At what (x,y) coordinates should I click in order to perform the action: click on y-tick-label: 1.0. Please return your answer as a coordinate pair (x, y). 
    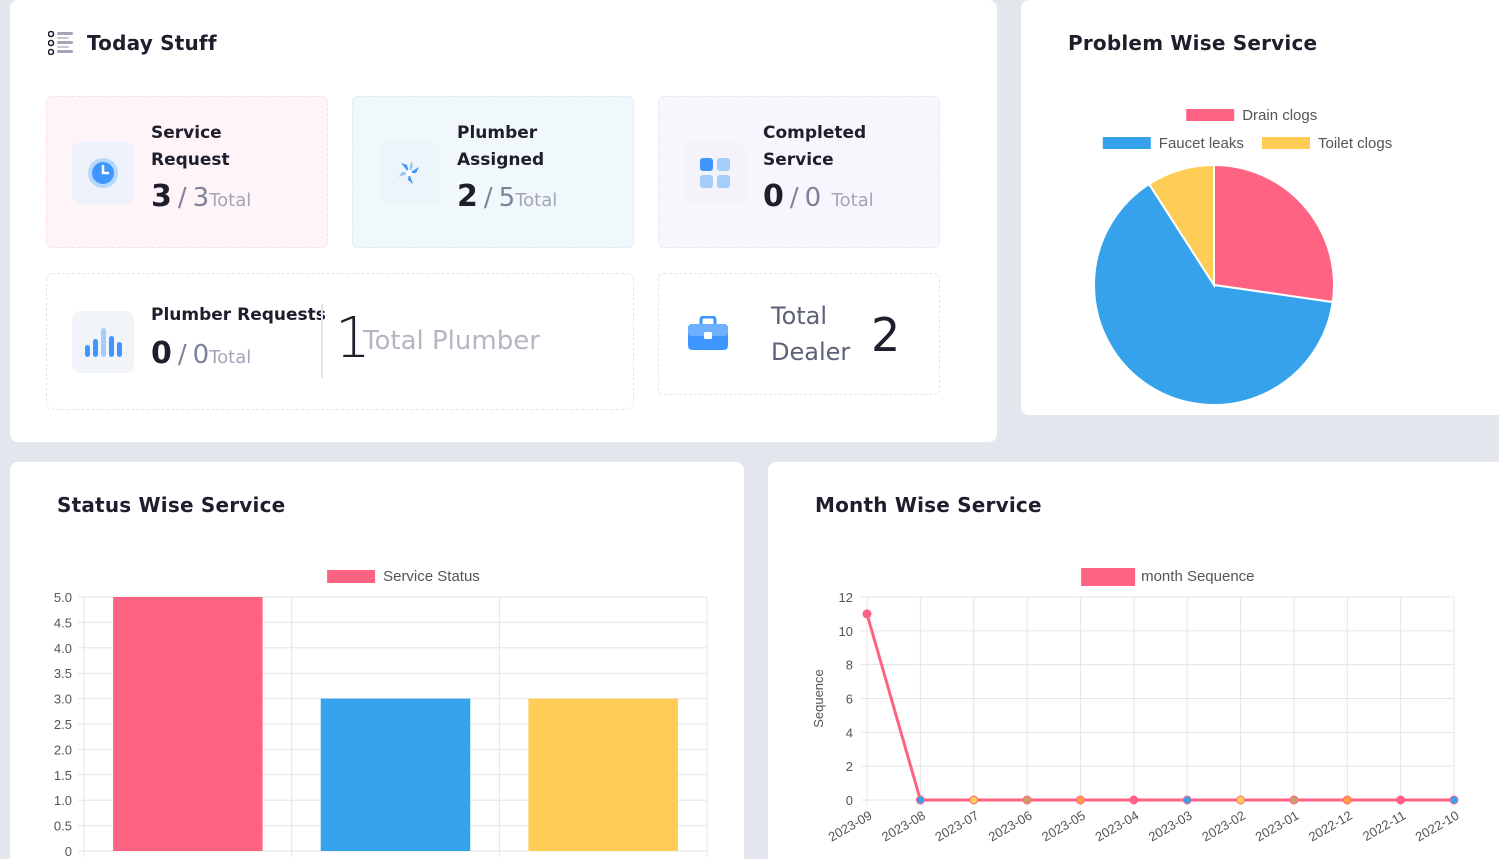
    Looking at the image, I should click on (63, 800).